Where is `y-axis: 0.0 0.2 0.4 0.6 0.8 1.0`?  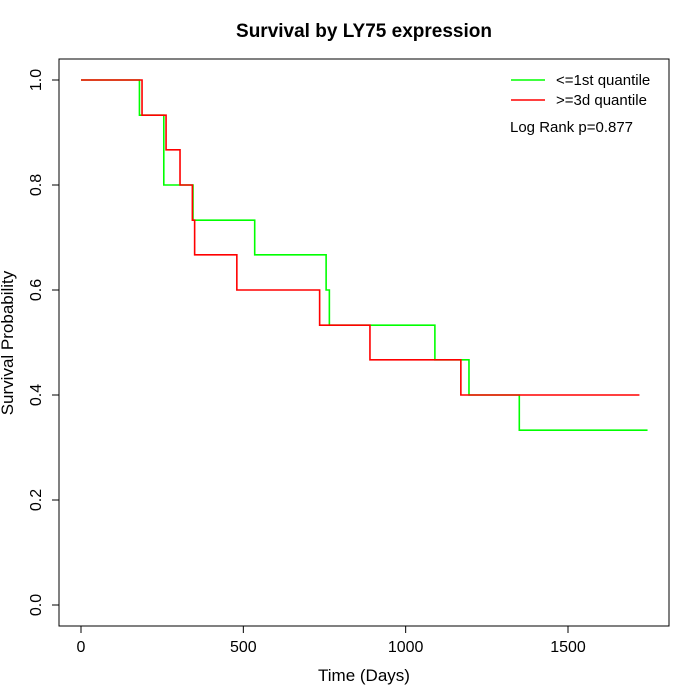 y-axis: 0.0 0.2 0.4 0.6 0.8 1.0 is located at coordinates (44, 342).